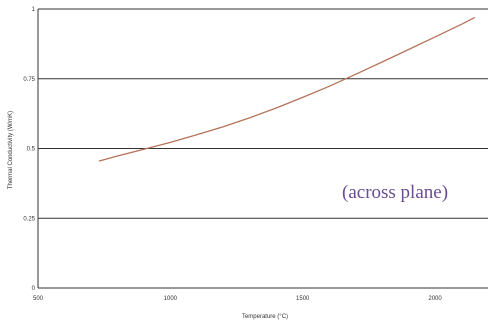 The image size is (488, 323). Describe the element at coordinates (34, 289) in the screenshot. I see `y-tick-label-0: 0` at that location.